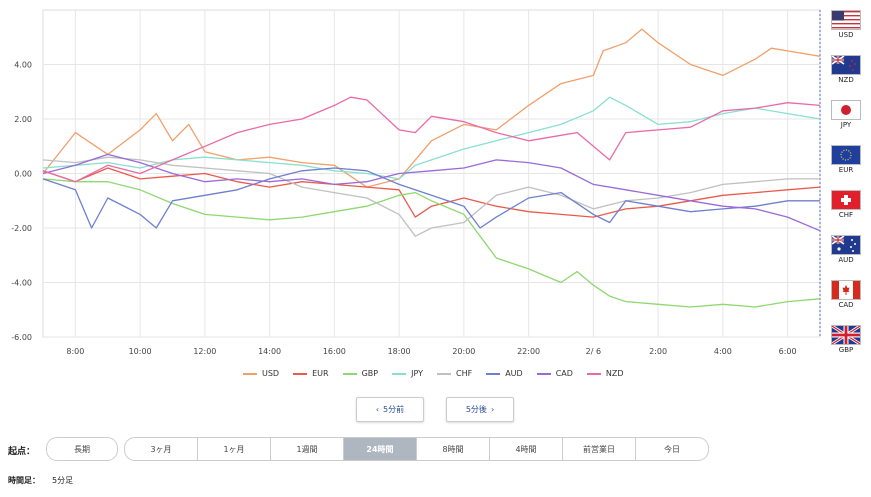 Image resolution: width=871 pixels, height=497 pixels. I want to click on nz-flag-icon, so click(846, 65).